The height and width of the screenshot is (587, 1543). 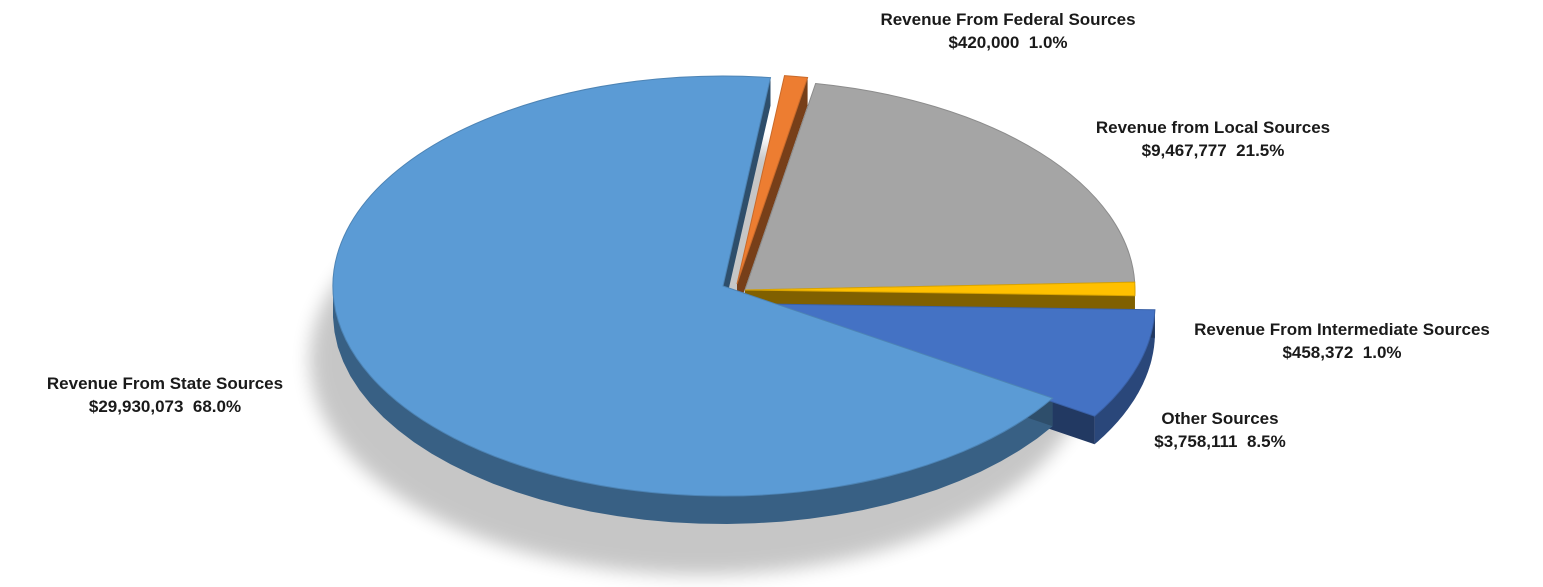 I want to click on slice-name: Revenue From Federal Sources, so click(x=1008, y=19).